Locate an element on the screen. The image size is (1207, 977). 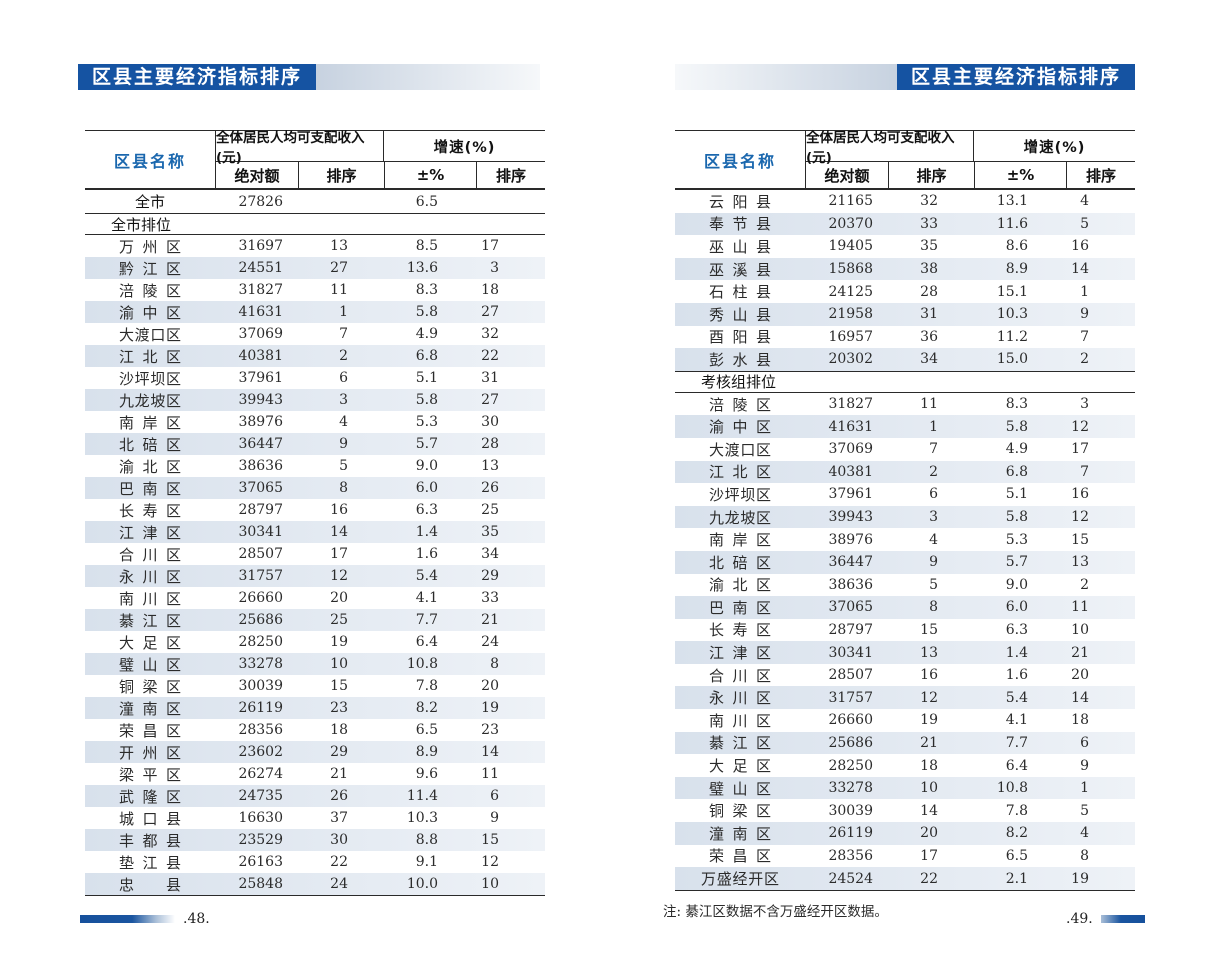
district-name-text: 铜梁区 is located at coordinates (150, 686).